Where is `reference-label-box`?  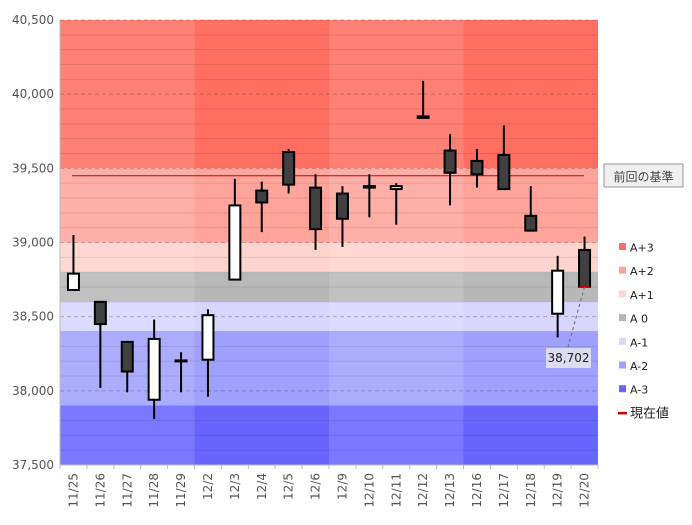 reference-label-box is located at coordinates (643, 175).